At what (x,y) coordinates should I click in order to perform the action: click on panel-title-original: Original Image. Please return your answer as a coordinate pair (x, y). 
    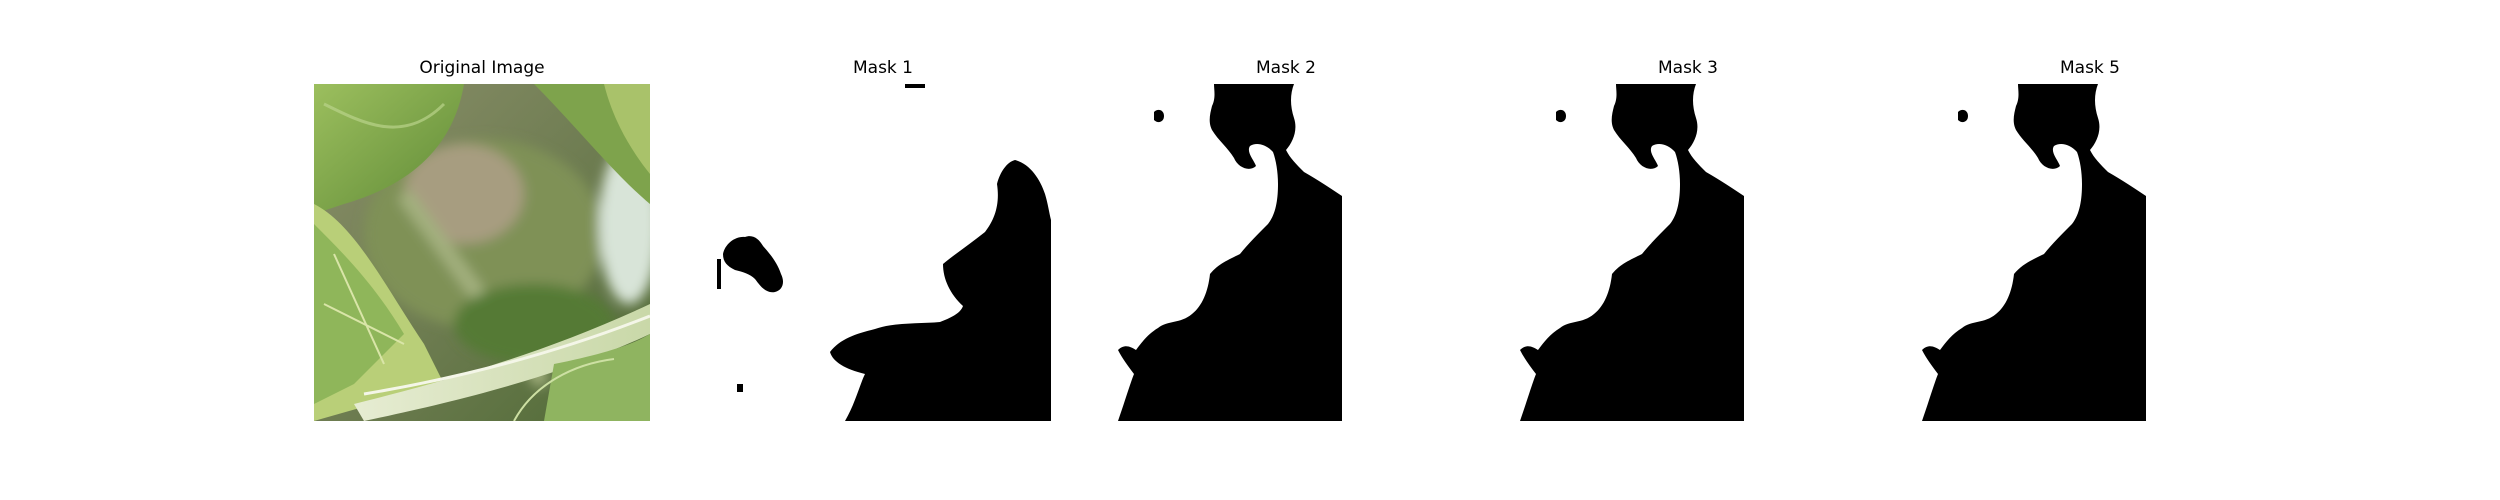
    Looking at the image, I should click on (482, 68).